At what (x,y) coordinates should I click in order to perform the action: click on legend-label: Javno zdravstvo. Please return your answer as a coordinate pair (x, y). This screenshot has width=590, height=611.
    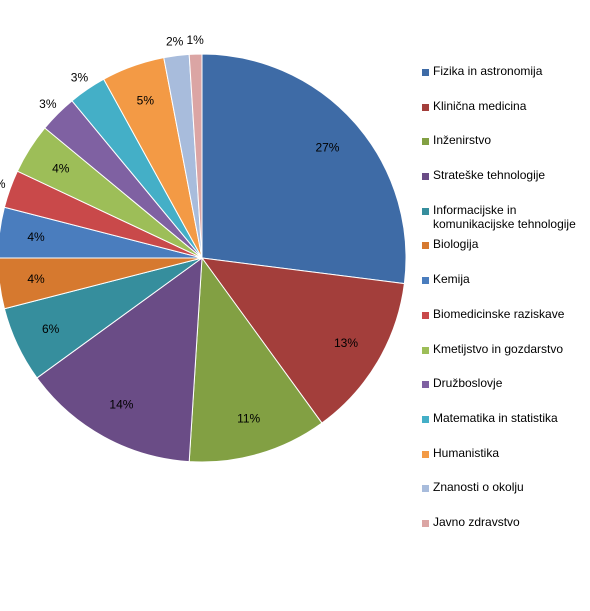
    Looking at the image, I should click on (476, 521).